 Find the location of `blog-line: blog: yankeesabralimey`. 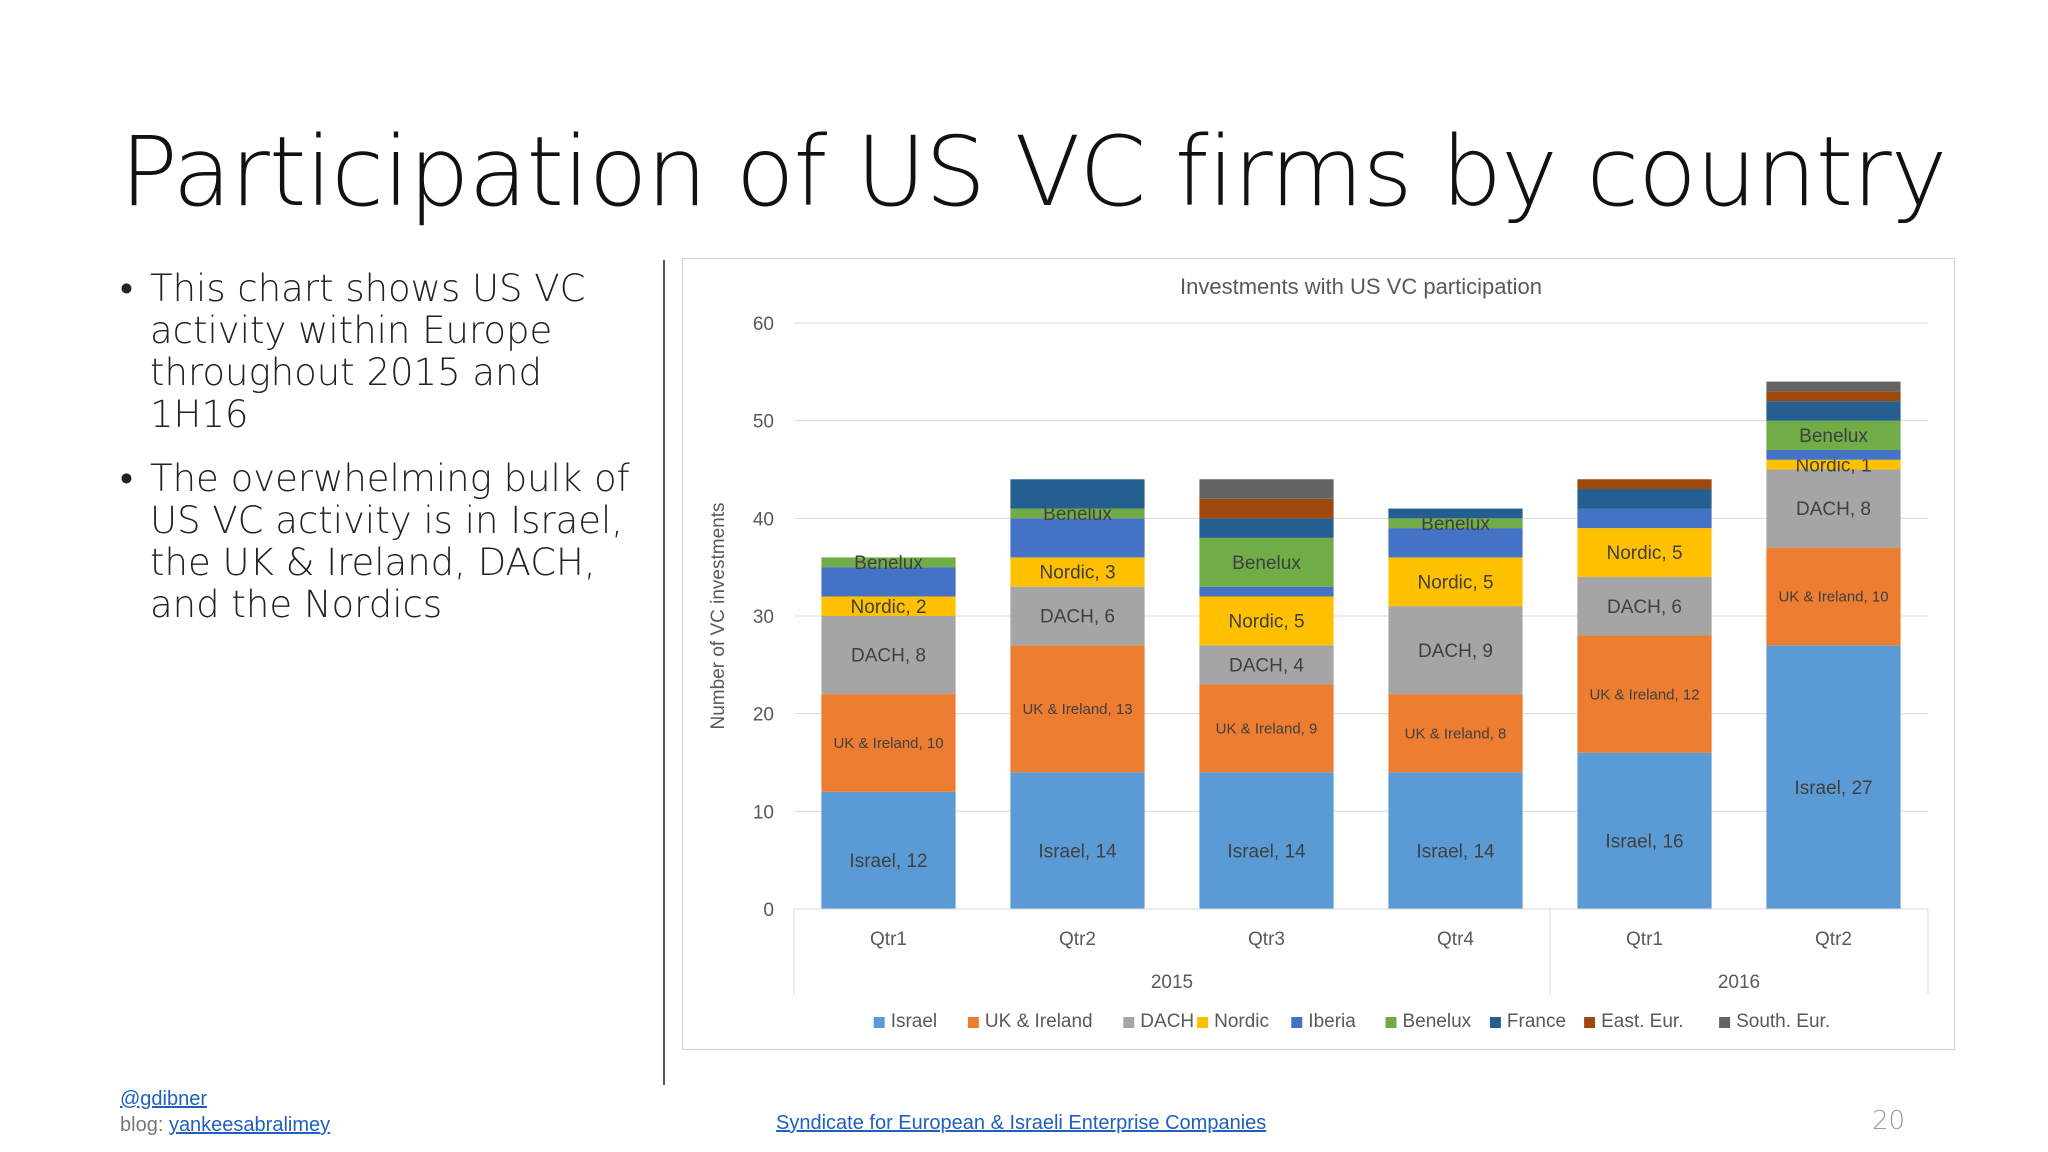

blog-line: blog: yankeesabralimey is located at coordinates (225, 1125).